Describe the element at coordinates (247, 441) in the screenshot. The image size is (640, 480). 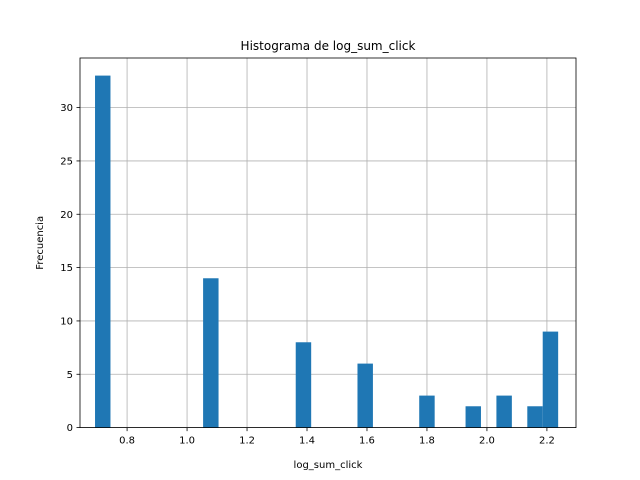
I see `x-tick-label: 1.2` at that location.